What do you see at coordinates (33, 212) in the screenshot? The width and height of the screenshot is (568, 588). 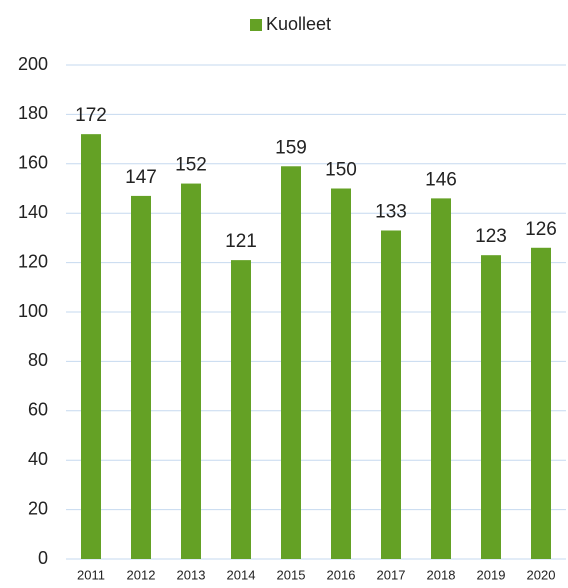 I see `y-tick-label: 140` at bounding box center [33, 212].